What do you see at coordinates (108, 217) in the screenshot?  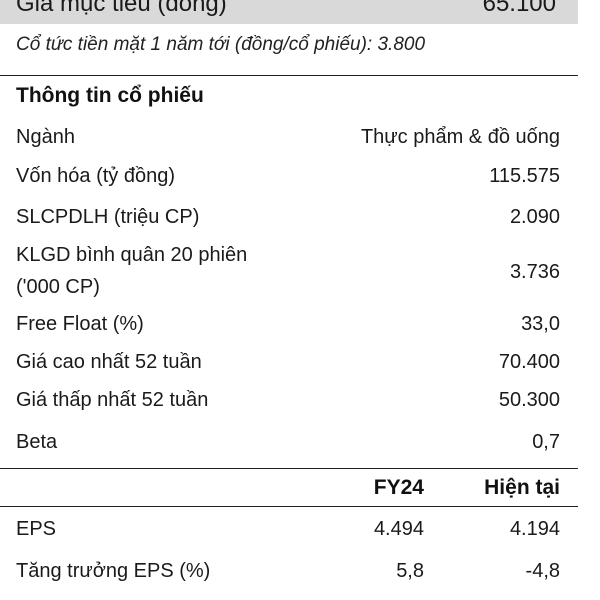 I see `row-label: SLCPDLH (triệu CP)` at bounding box center [108, 217].